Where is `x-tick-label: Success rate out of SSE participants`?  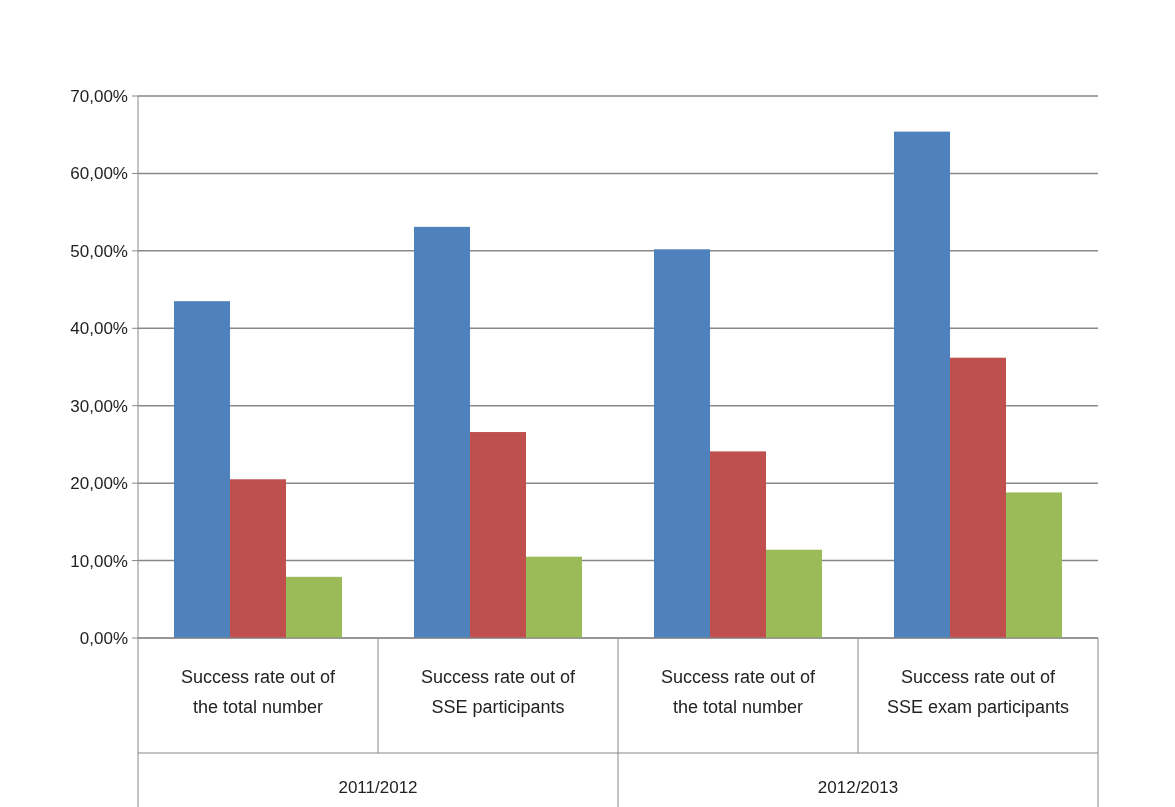
x-tick-label: Success rate out of SSE participants is located at coordinates (498, 692).